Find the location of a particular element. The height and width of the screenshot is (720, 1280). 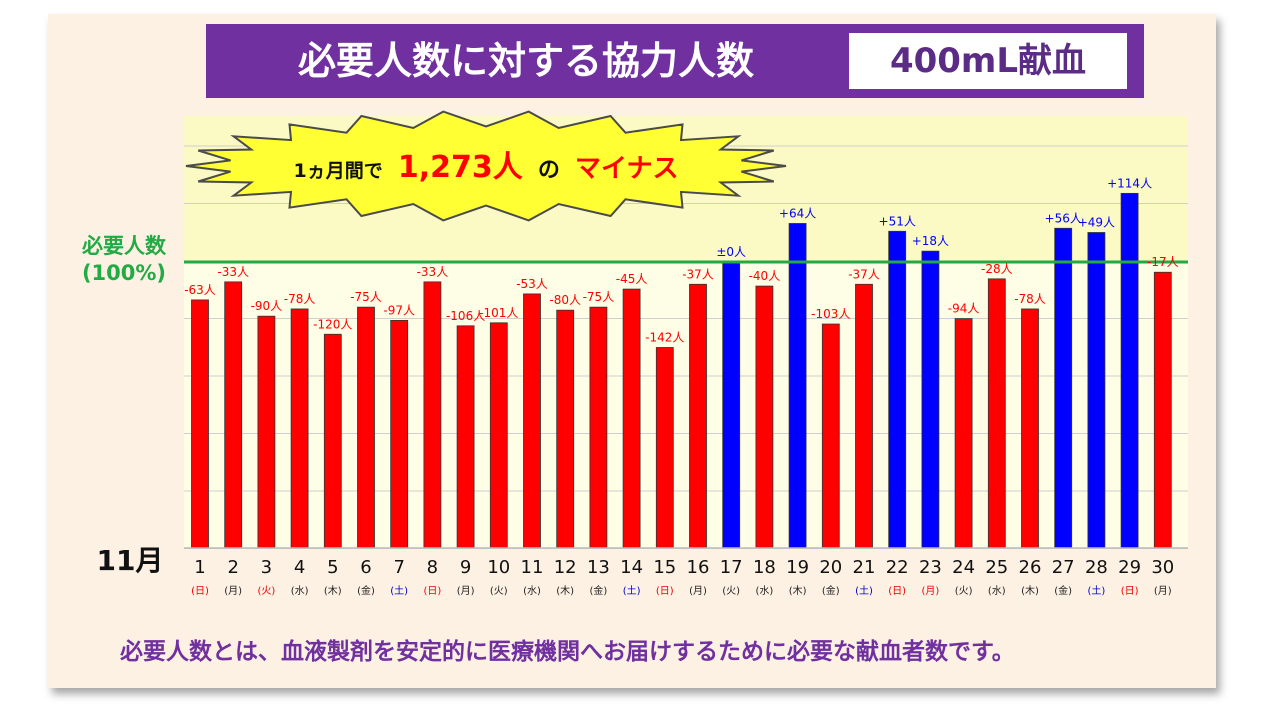

data-label: -53人 is located at coordinates (532, 284).